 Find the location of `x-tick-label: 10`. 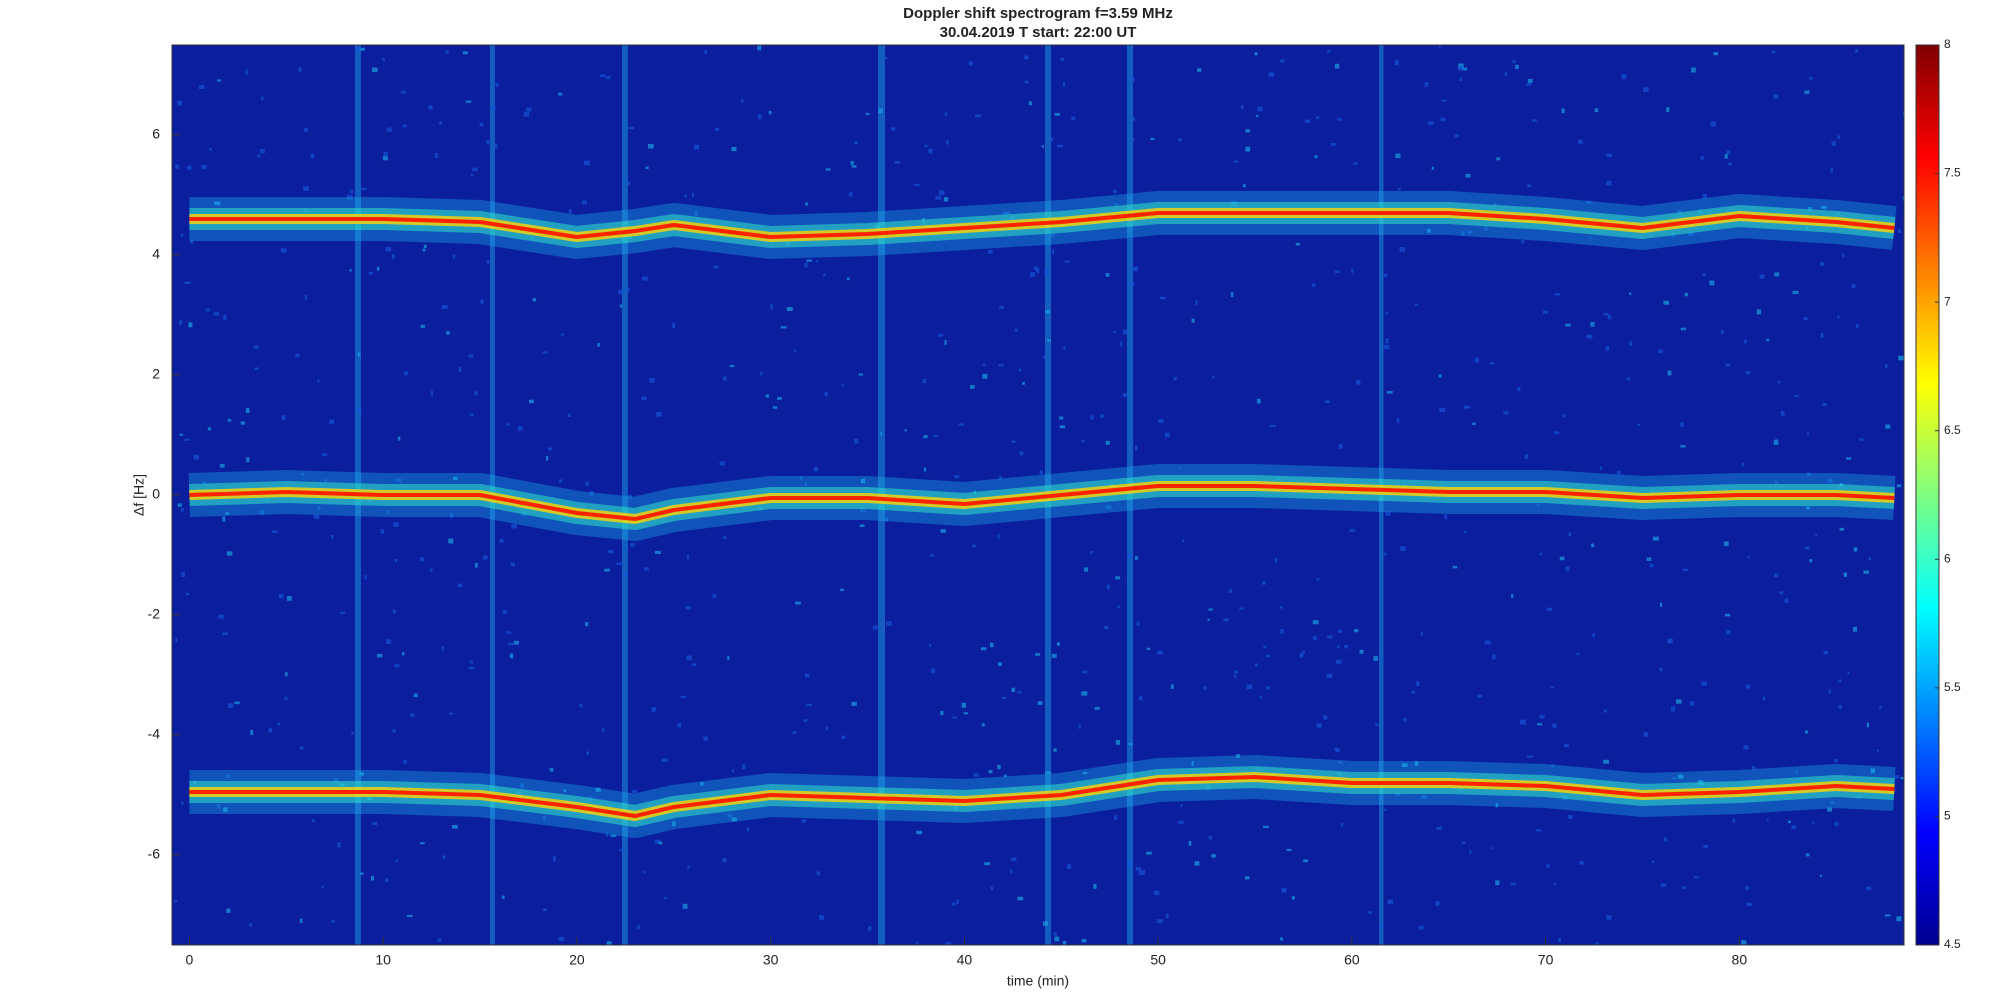

x-tick-label: 10 is located at coordinates (383, 960).